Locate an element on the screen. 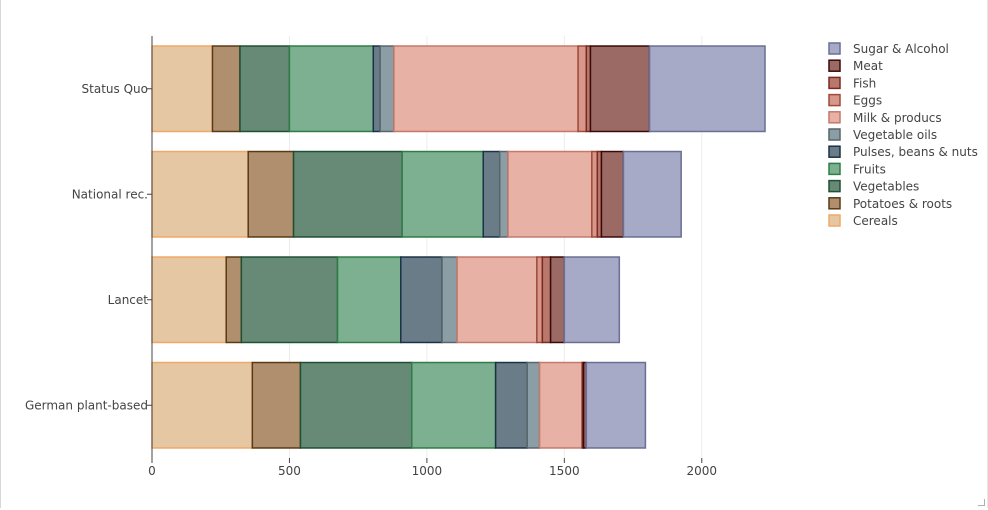 Image resolution: width=988 pixels, height=510 pixels. legend-label: Pulses, beans & nuts is located at coordinates (915, 152).